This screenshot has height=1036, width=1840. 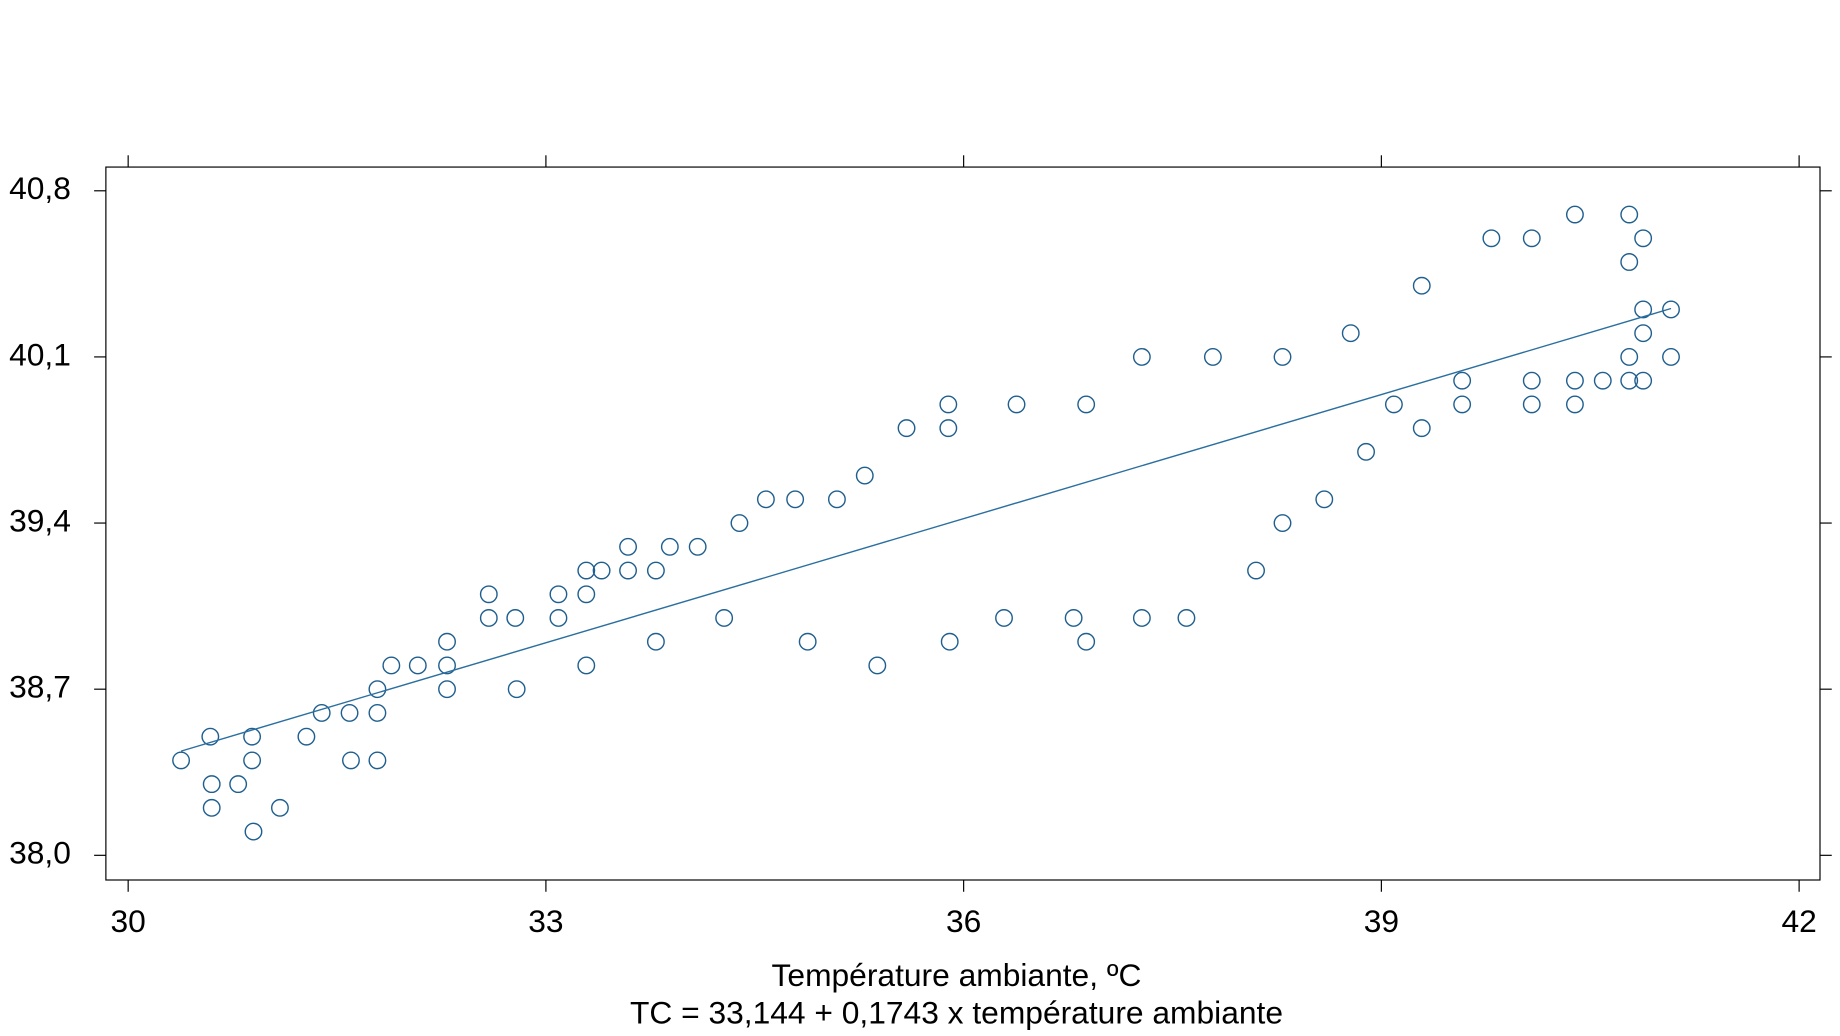 What do you see at coordinates (545, 921) in the screenshot?
I see `x-tick-label: 33` at bounding box center [545, 921].